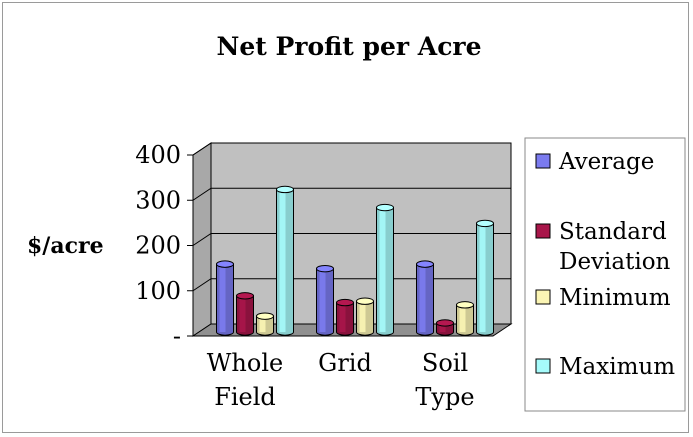  I want to click on y-tick-label: 200, so click(158, 246).